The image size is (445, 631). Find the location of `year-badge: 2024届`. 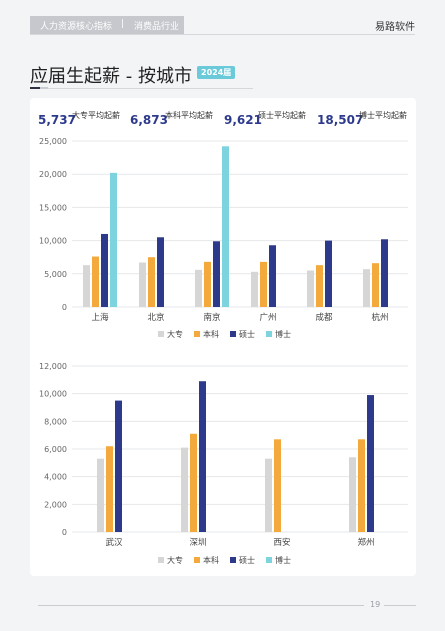

year-badge: 2024届 is located at coordinates (216, 72).